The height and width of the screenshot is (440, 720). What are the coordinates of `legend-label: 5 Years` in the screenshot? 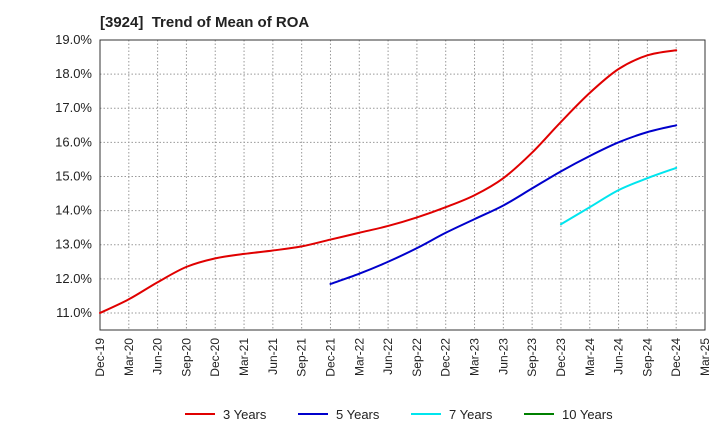 It's located at (358, 414).